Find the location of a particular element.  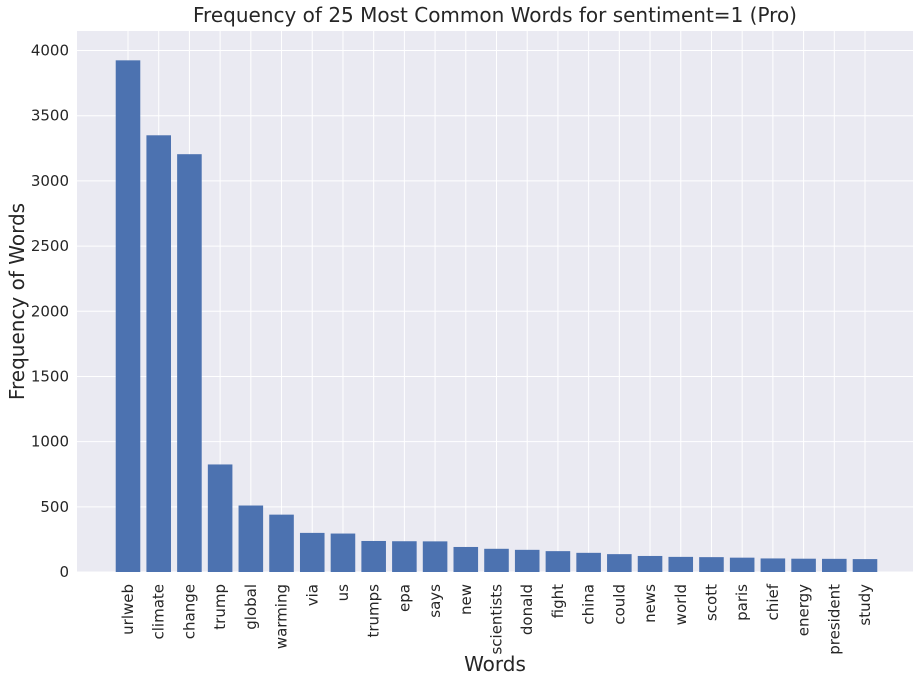

x-tick-label: trump is located at coordinates (220, 607).